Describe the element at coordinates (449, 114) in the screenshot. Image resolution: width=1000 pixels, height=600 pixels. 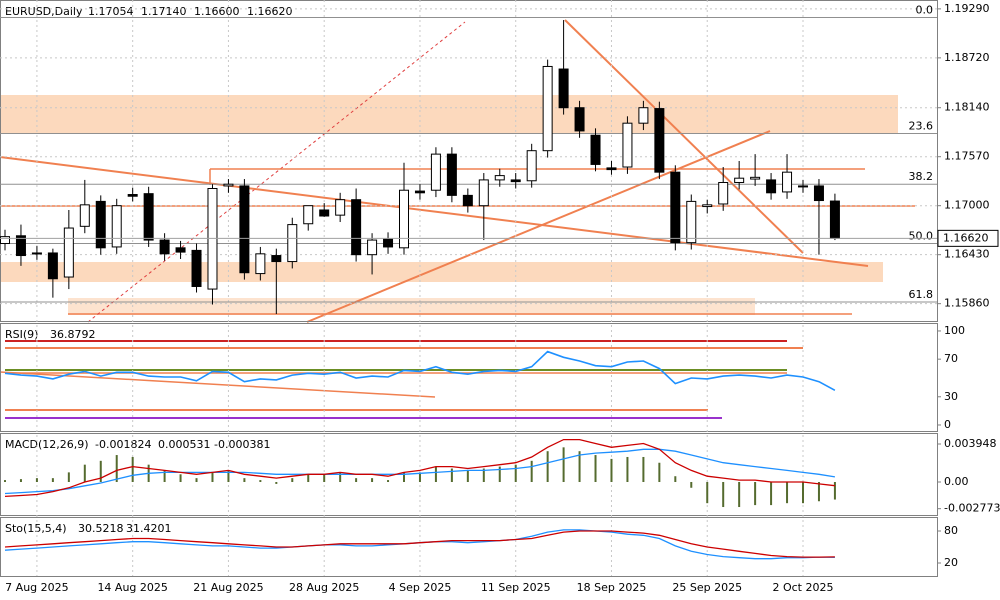
I see `resistance-zone` at that location.